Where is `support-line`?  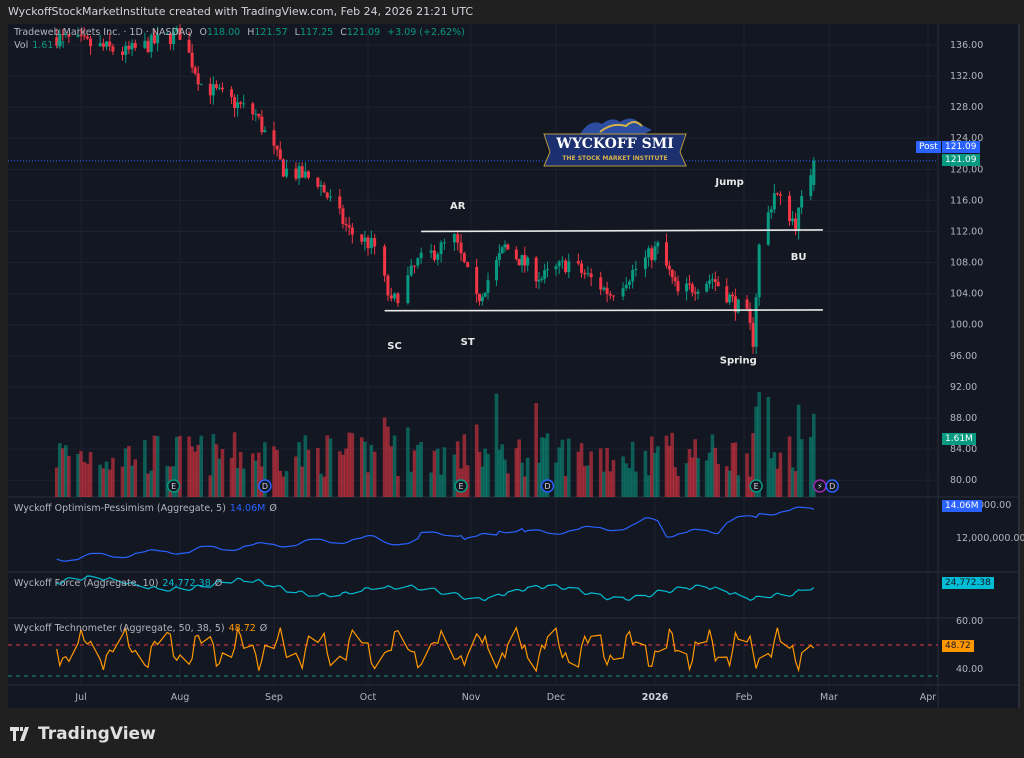 support-line is located at coordinates (603, 310).